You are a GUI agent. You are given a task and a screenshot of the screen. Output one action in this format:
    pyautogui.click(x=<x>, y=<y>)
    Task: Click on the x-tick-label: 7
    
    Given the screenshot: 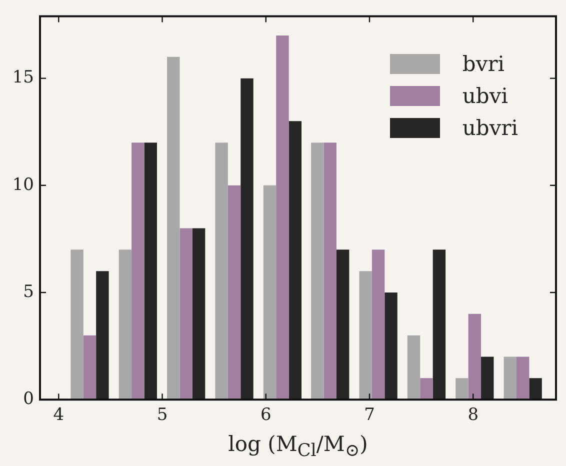 What is the action you would take?
    pyautogui.click(x=369, y=415)
    